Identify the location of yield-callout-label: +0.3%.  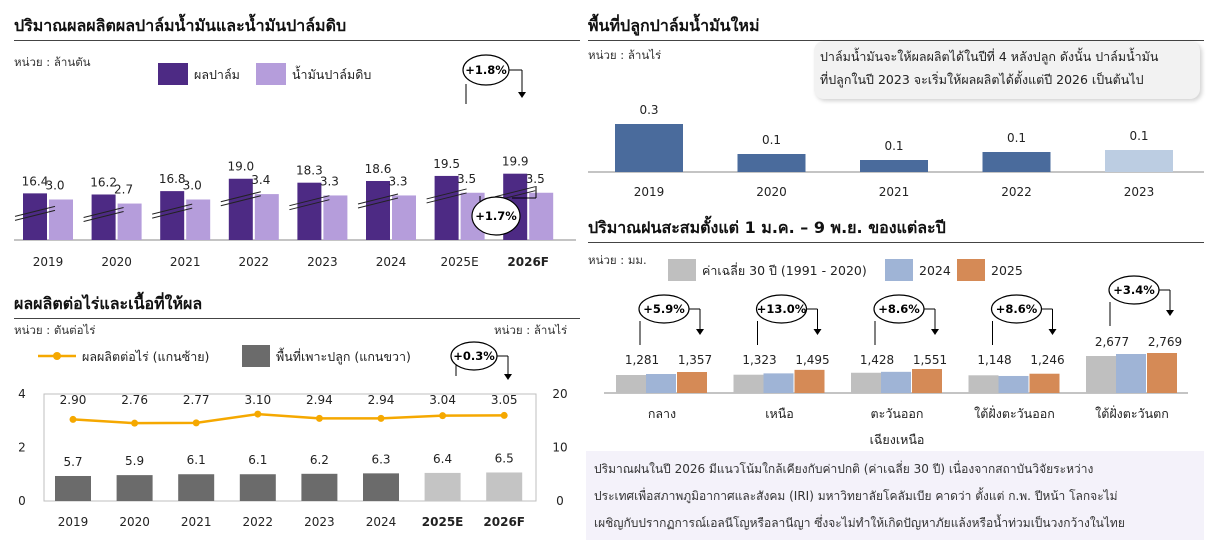
(474, 356).